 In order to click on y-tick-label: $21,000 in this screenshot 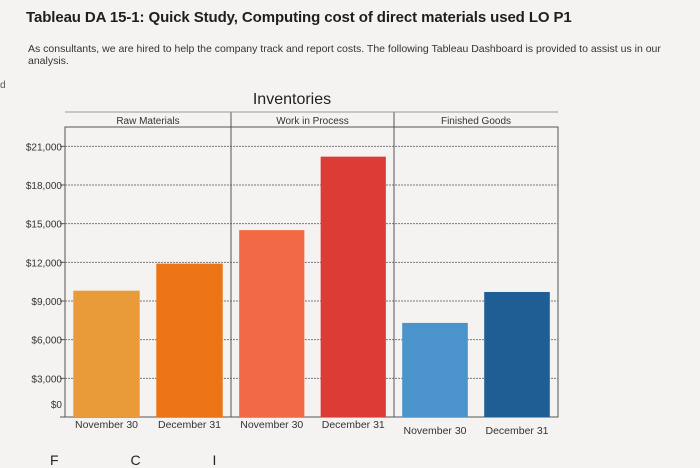, I will do `click(44, 147)`.